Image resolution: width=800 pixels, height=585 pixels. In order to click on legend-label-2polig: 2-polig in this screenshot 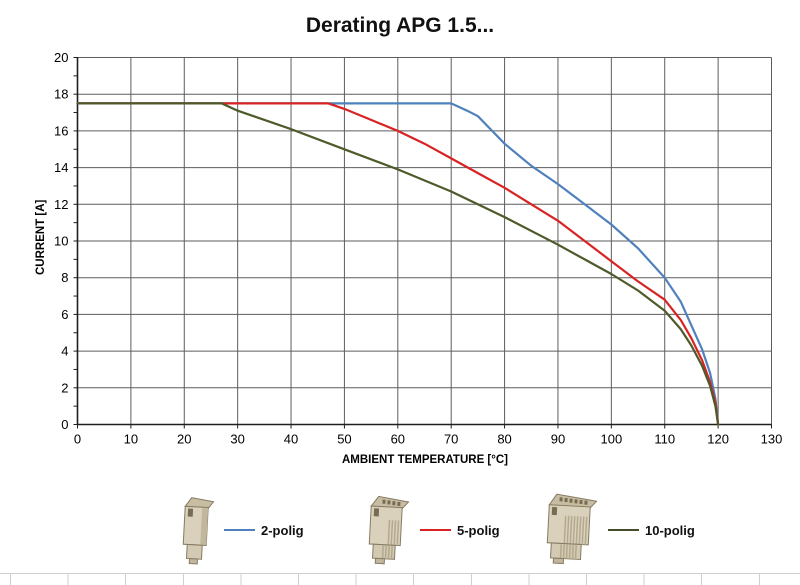, I will do `click(282, 530)`.